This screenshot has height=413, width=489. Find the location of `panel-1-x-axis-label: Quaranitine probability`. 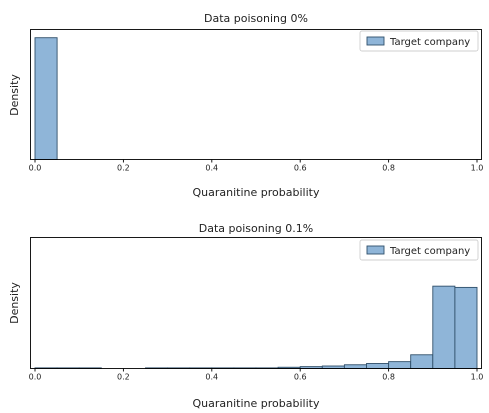

panel-1-x-axis-label: Quaranitine probability is located at coordinates (256, 192).